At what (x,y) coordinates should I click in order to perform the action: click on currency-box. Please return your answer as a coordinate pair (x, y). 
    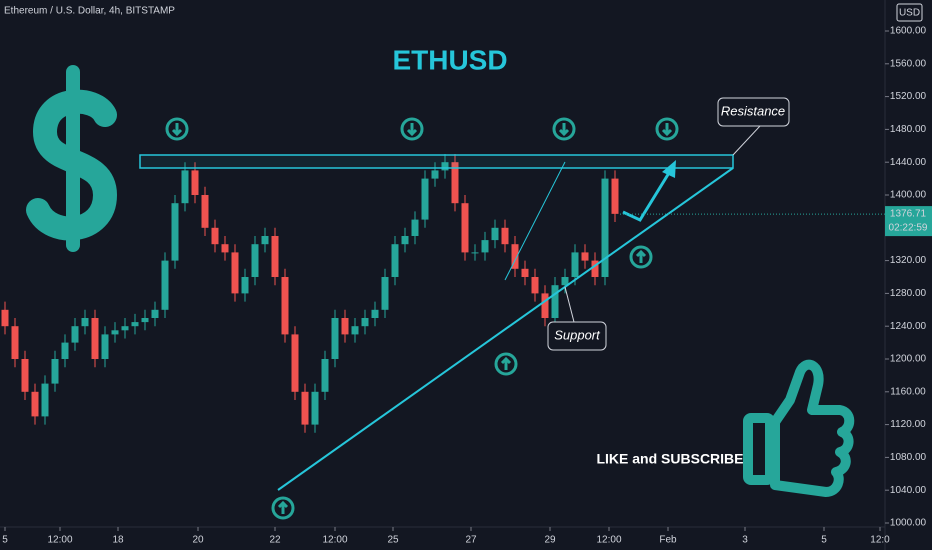
    Looking at the image, I should click on (909, 12).